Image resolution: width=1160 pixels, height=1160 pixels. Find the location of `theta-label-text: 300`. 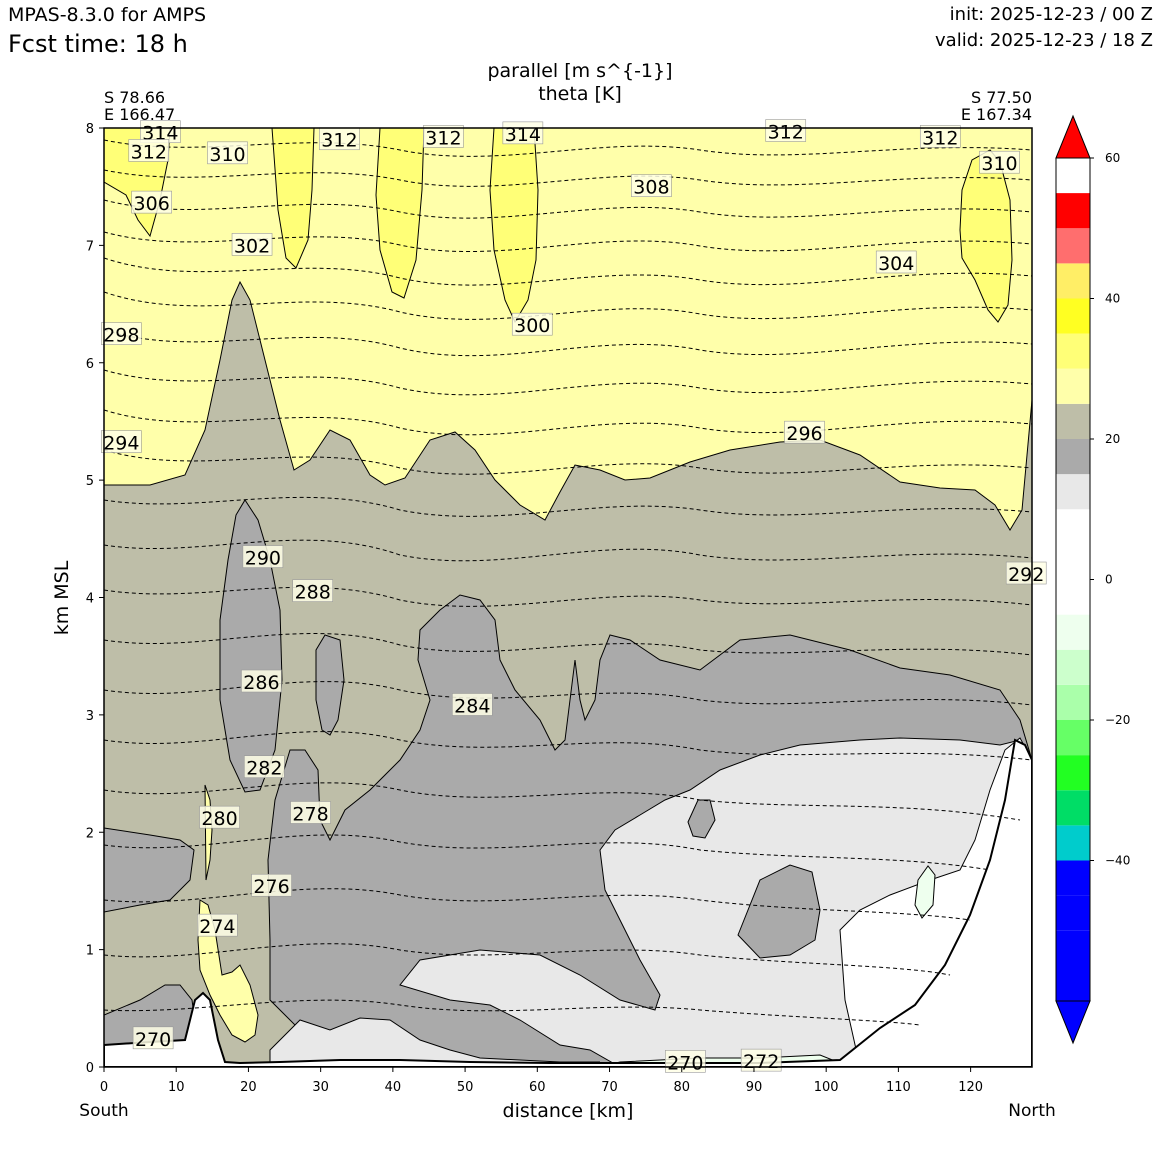

theta-label-text: 300 is located at coordinates (532, 326).